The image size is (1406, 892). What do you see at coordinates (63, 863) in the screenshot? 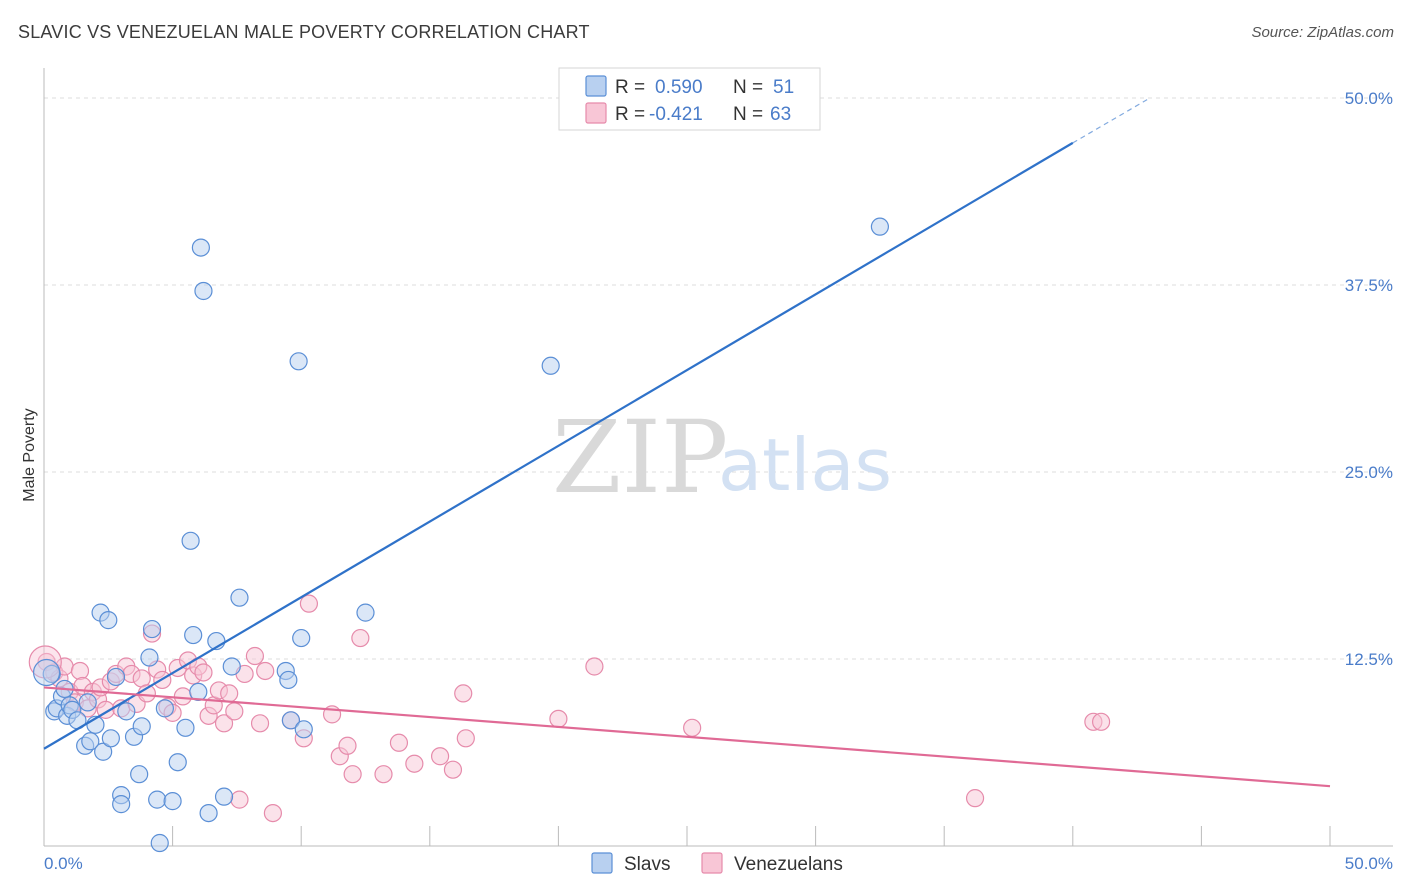
I see `x-tick-left: 0.0%` at bounding box center [63, 863].